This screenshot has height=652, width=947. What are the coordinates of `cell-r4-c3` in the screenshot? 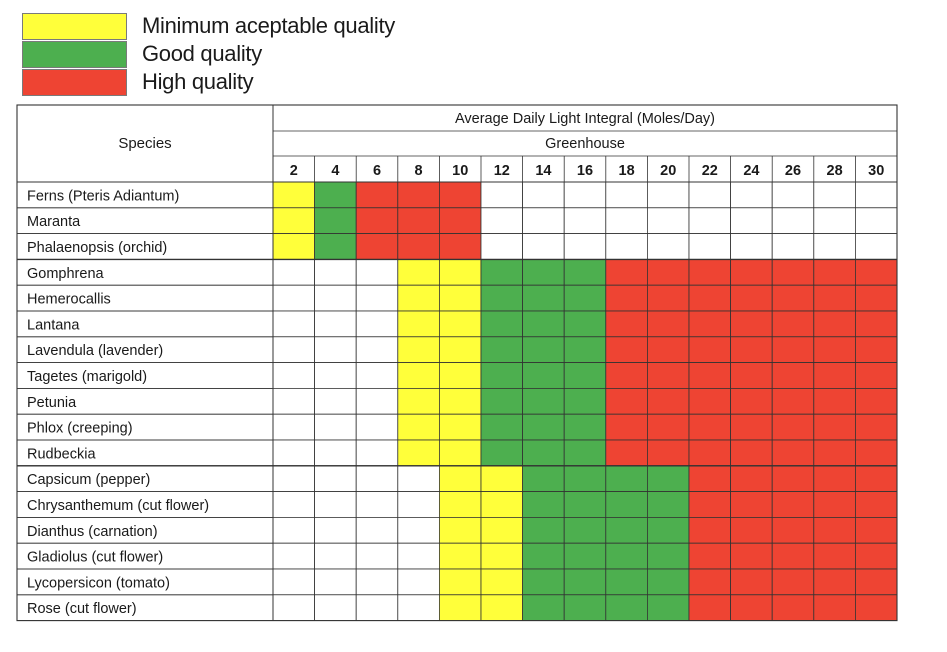 It's located at (418, 298).